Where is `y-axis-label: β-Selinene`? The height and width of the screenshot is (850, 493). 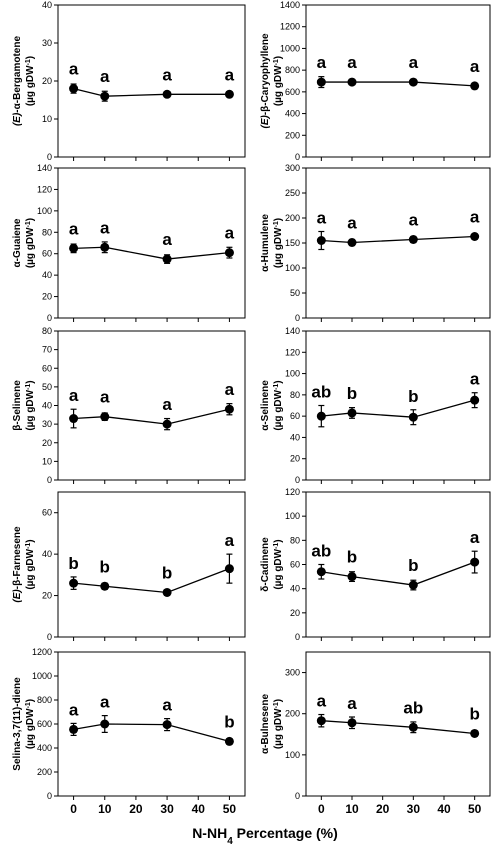
y-axis-label: β-Selinene is located at coordinates (17, 405).